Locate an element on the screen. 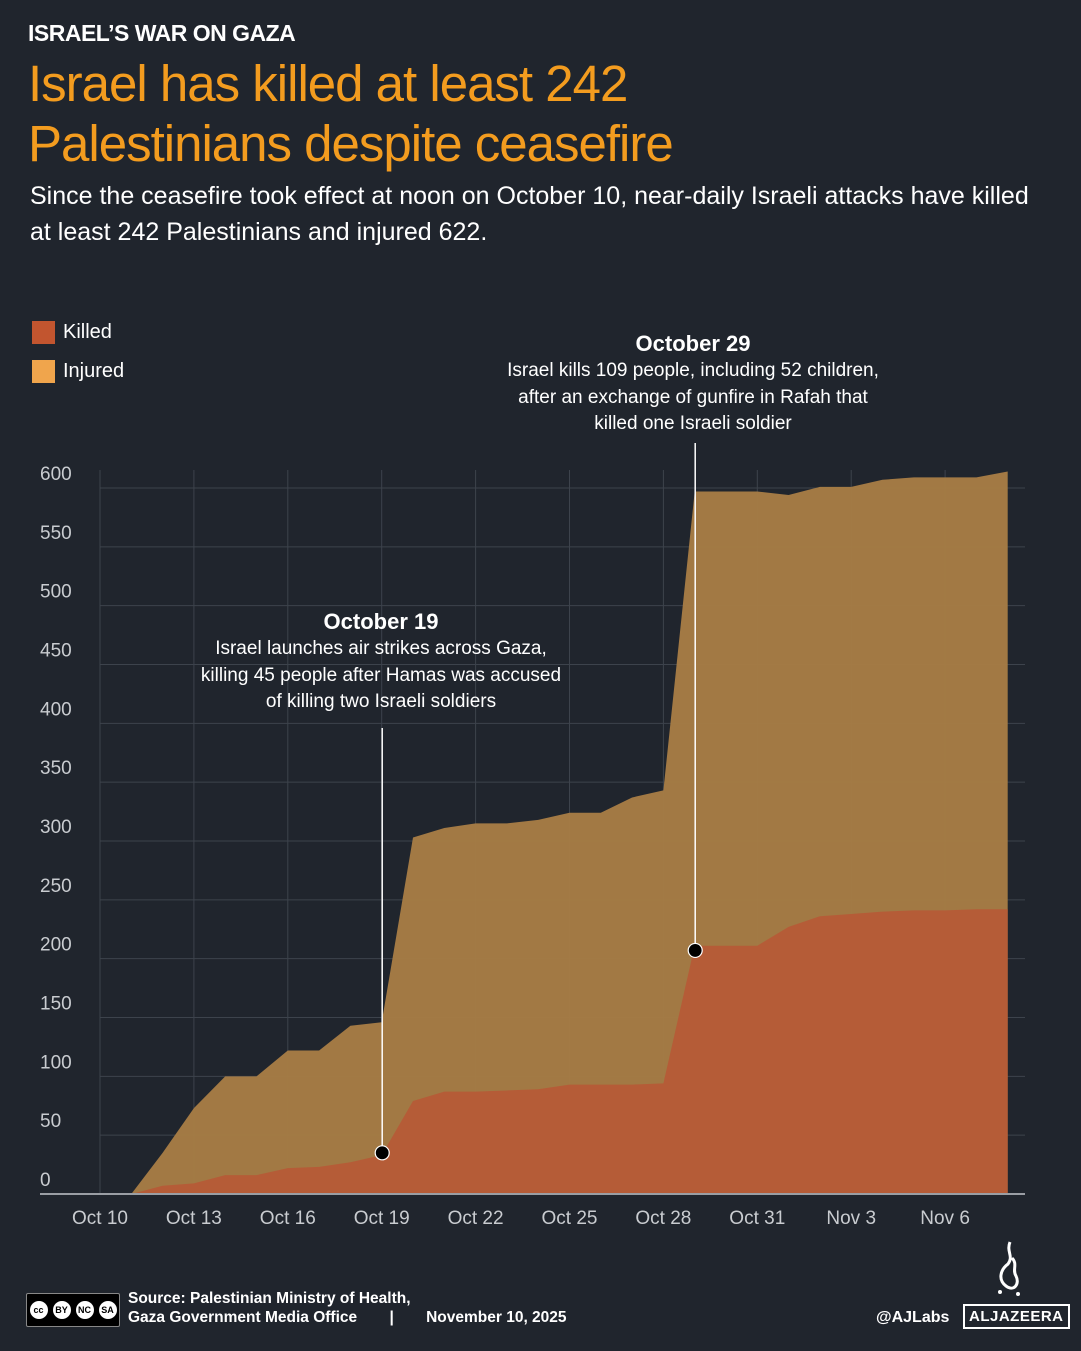  y-tick-label: 50 is located at coordinates (50, 1121).